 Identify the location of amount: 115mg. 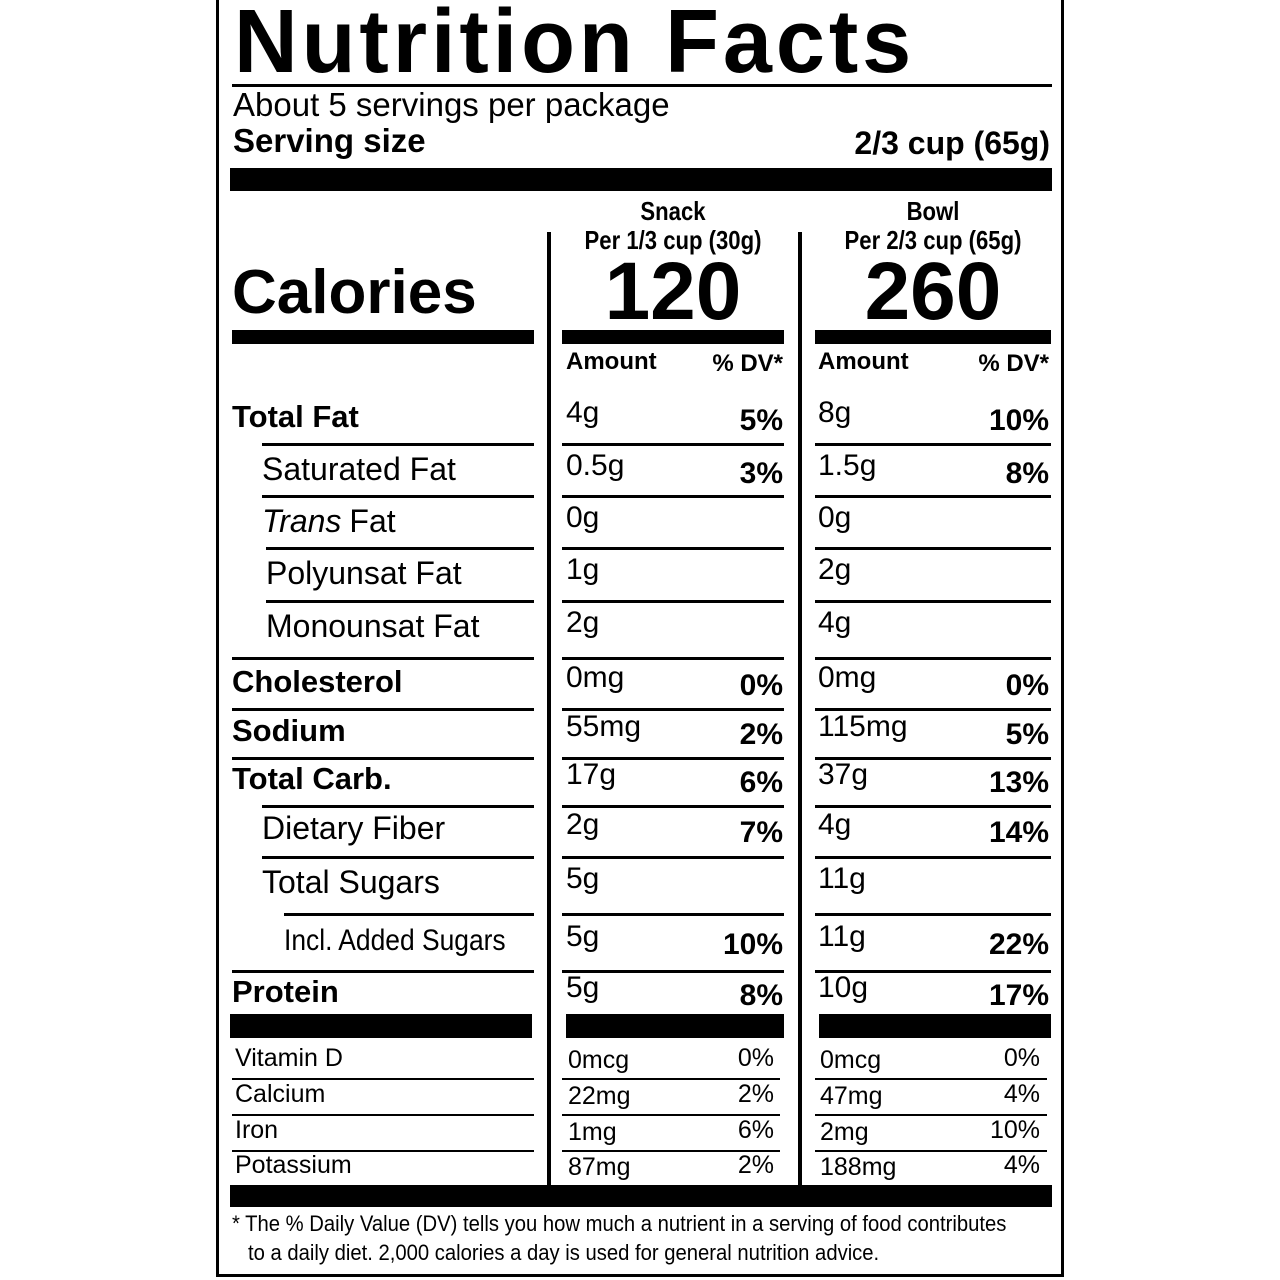
(863, 726).